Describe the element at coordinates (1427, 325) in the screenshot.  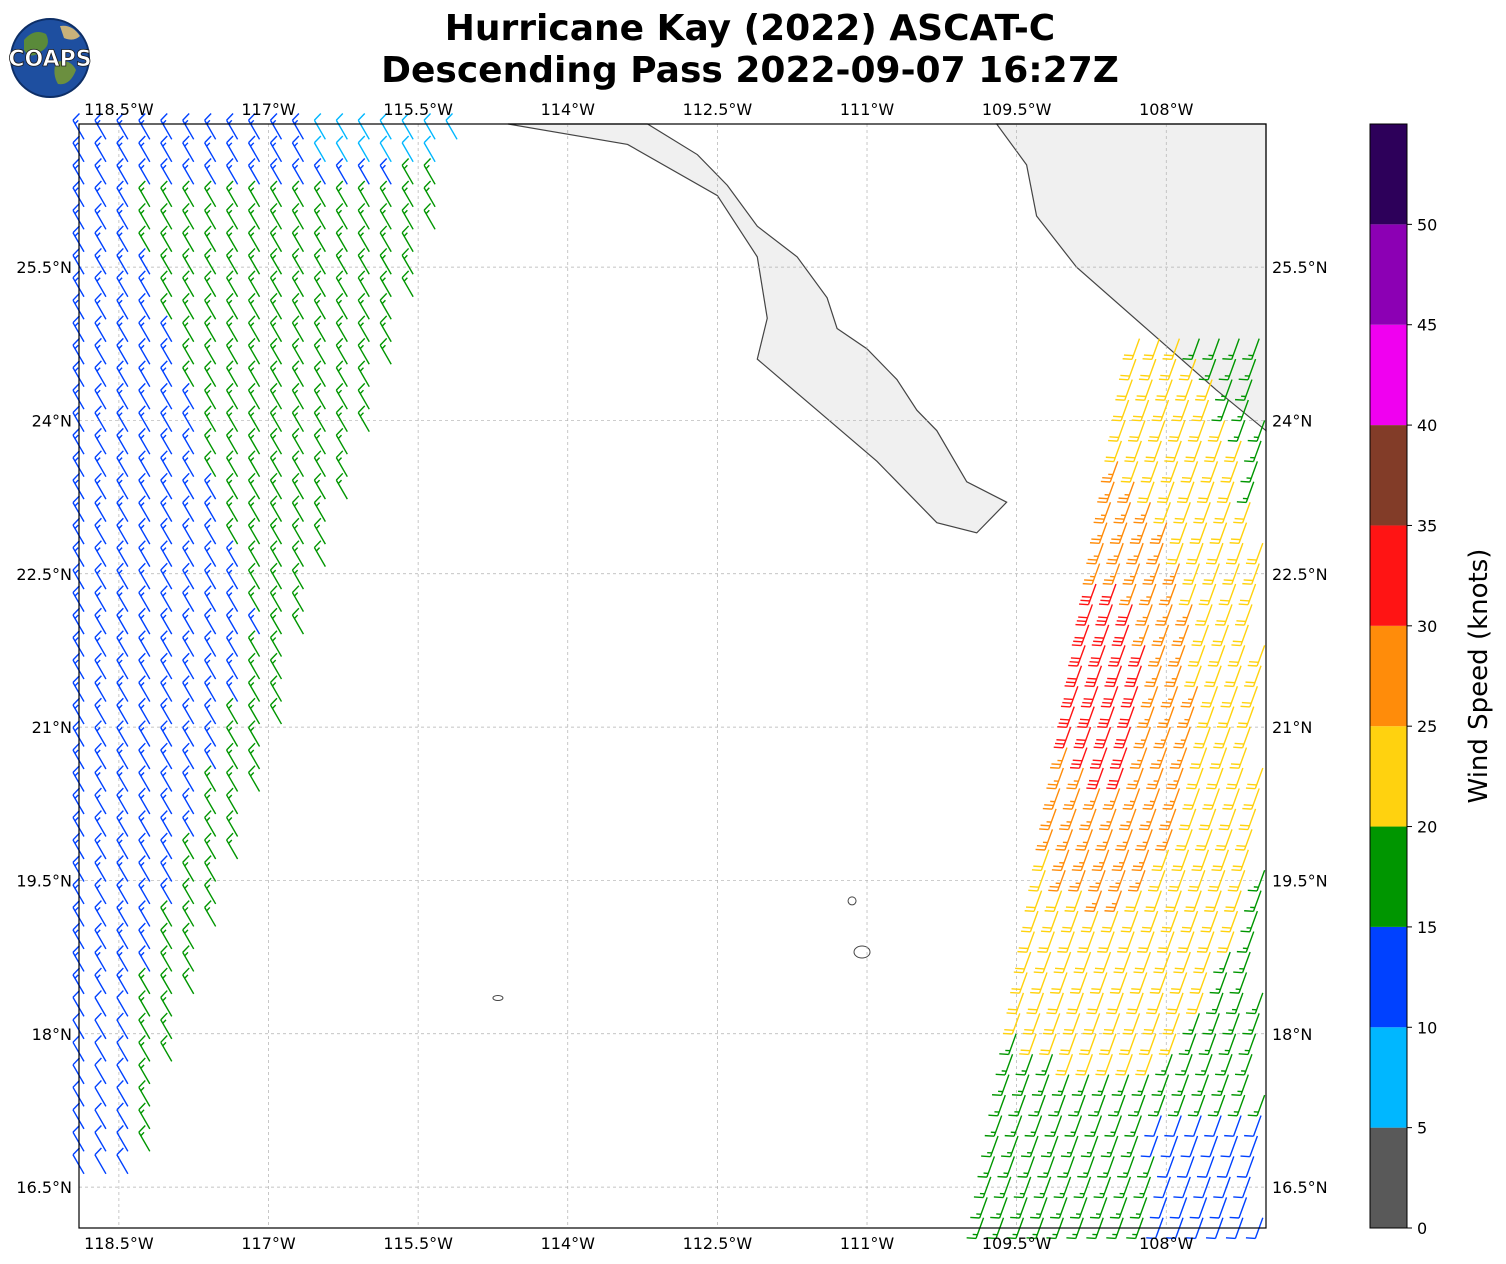
I see `colorbar-tick-label: 45` at that location.